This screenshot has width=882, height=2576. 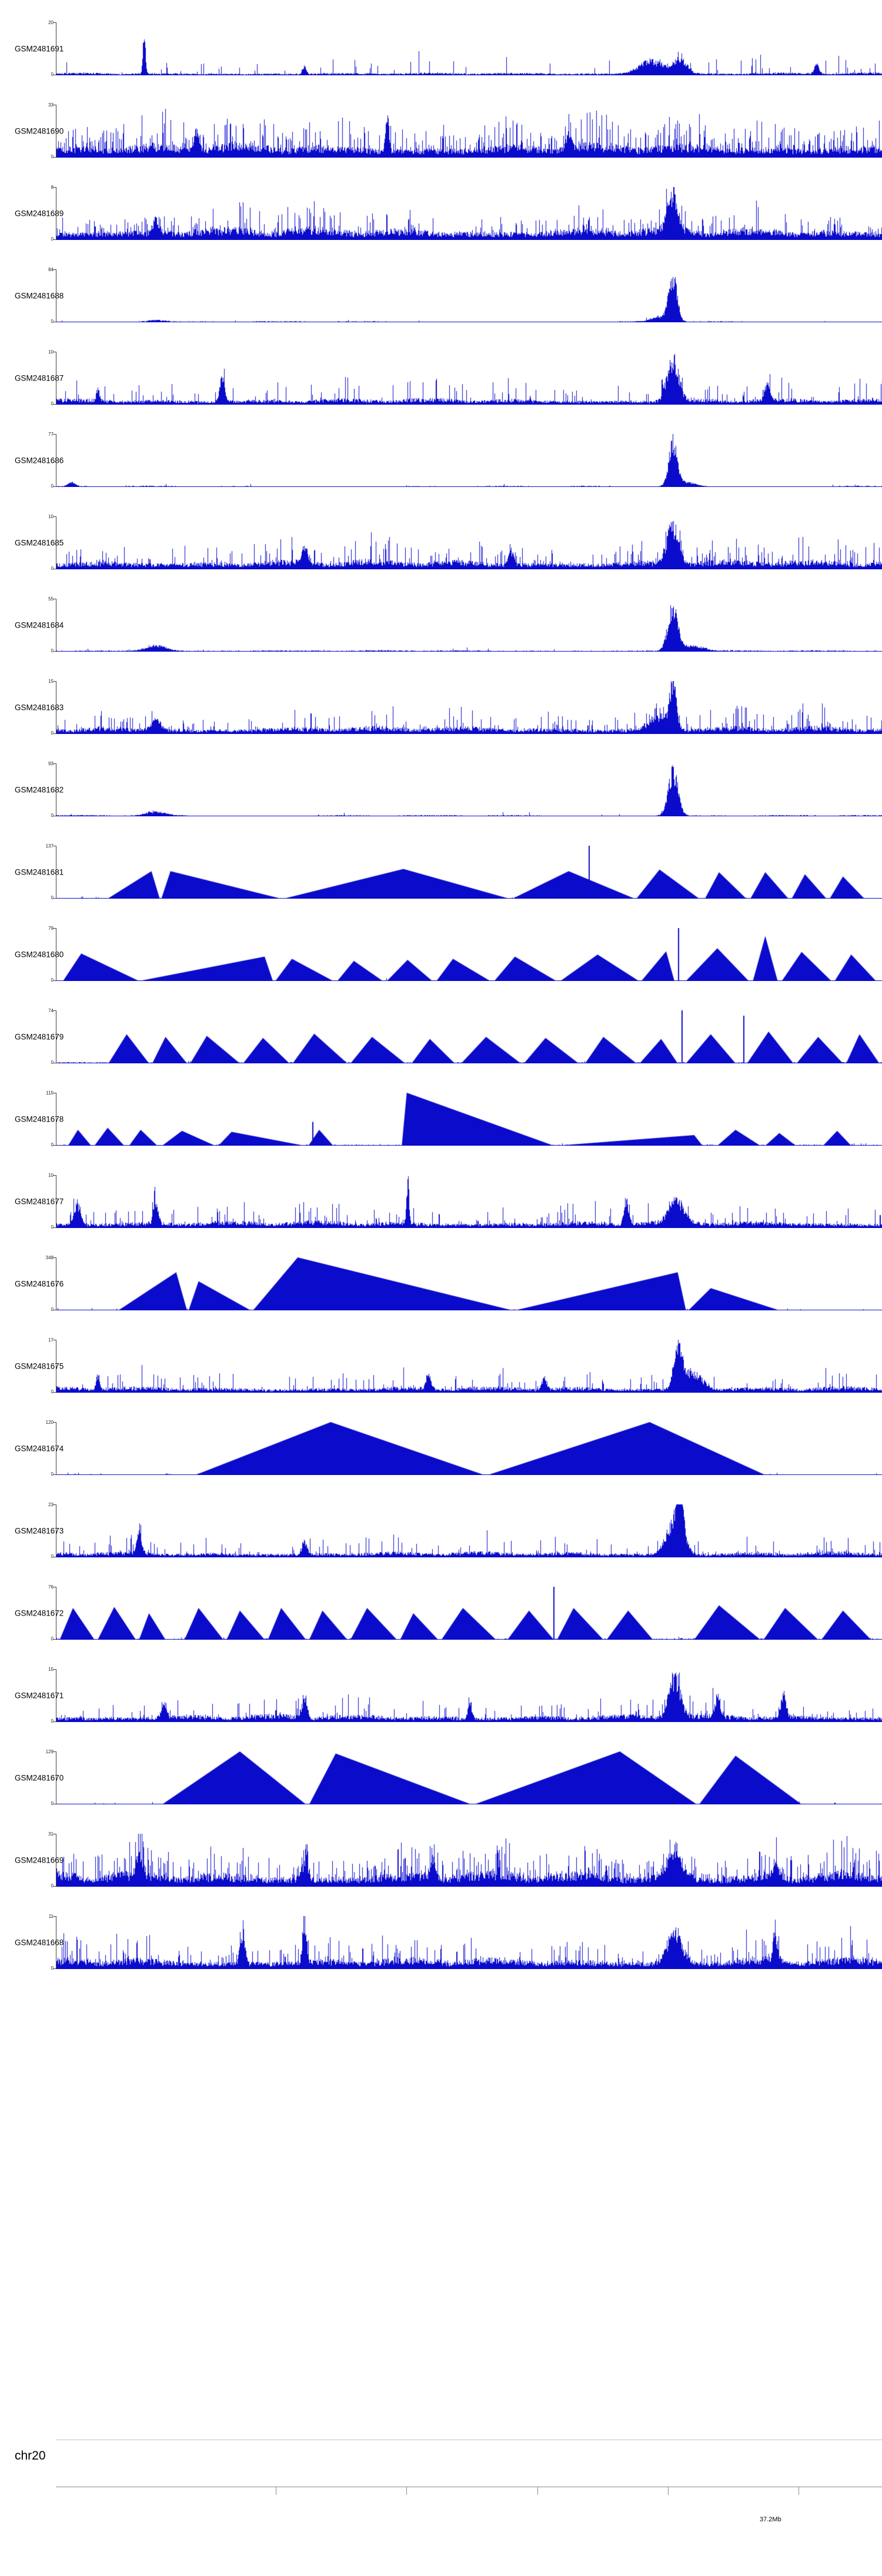 What do you see at coordinates (51, 1504) in the screenshot?
I see `track-ymax-label: 23` at bounding box center [51, 1504].